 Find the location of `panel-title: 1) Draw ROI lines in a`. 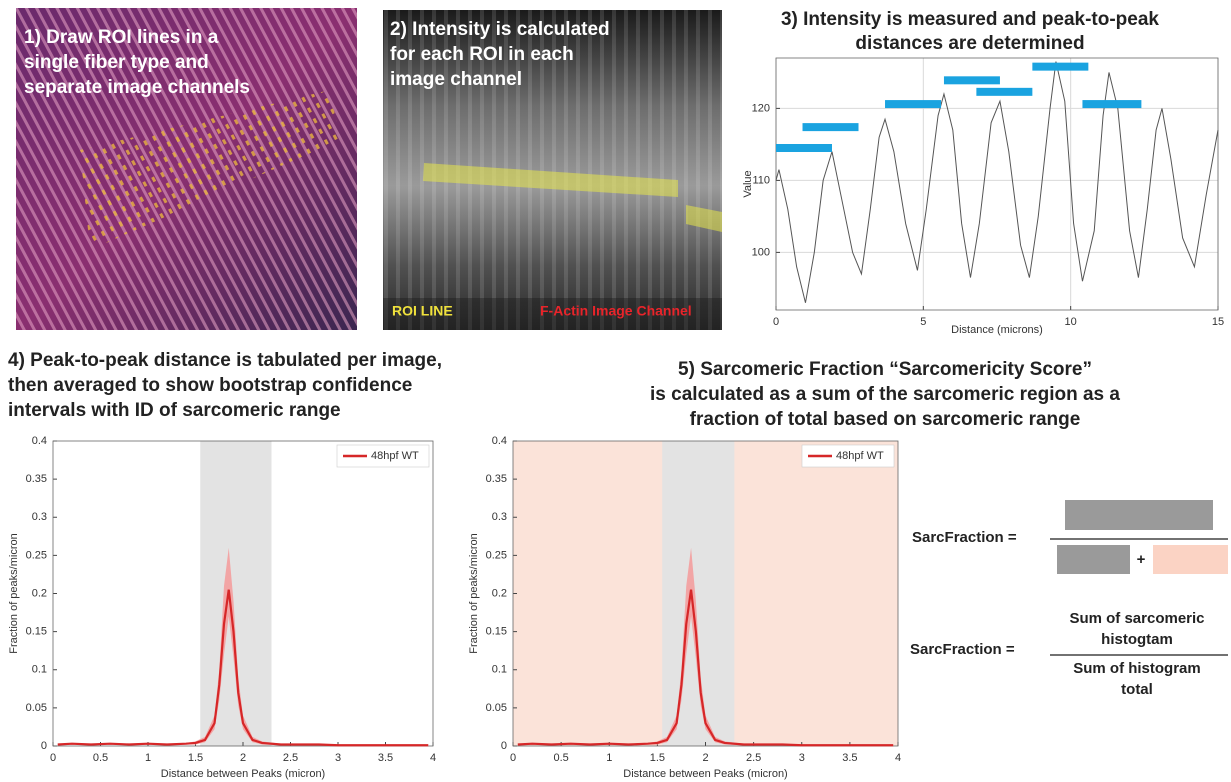

panel-title: 1) Draw ROI lines in a is located at coordinates (121, 37).